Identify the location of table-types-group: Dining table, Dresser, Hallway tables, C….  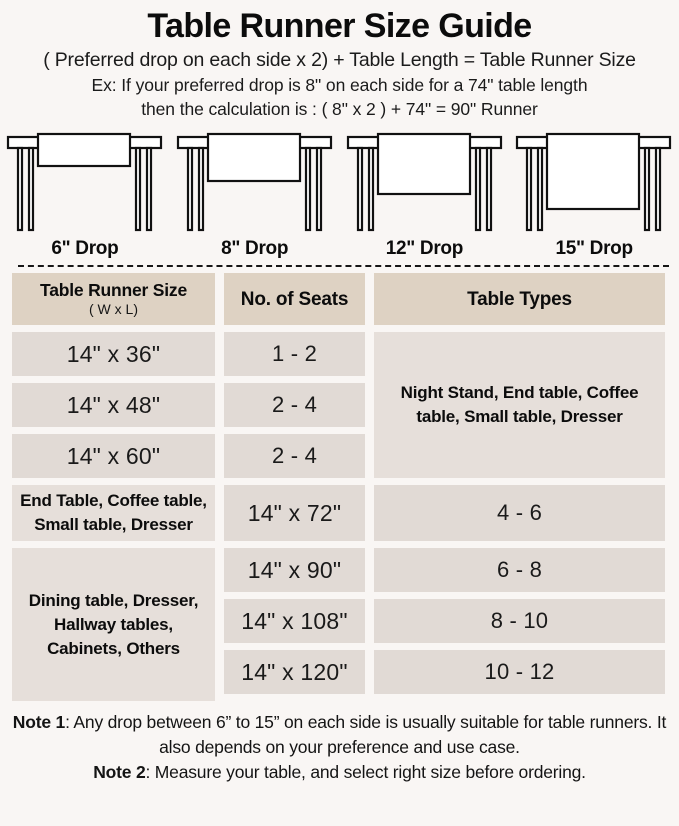
(113, 624).